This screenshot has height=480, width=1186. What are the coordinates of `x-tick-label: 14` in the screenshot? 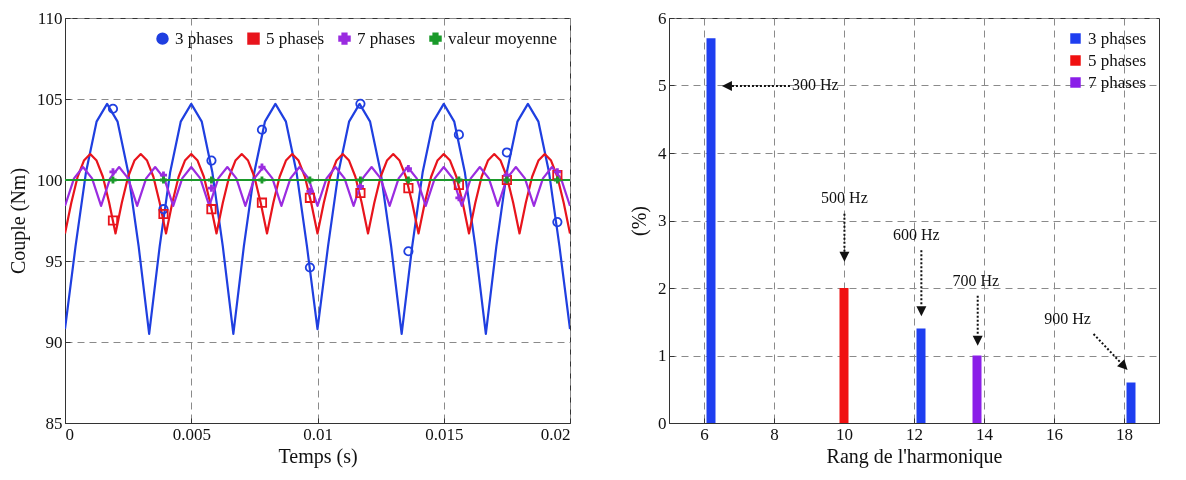 It's located at (985, 434).